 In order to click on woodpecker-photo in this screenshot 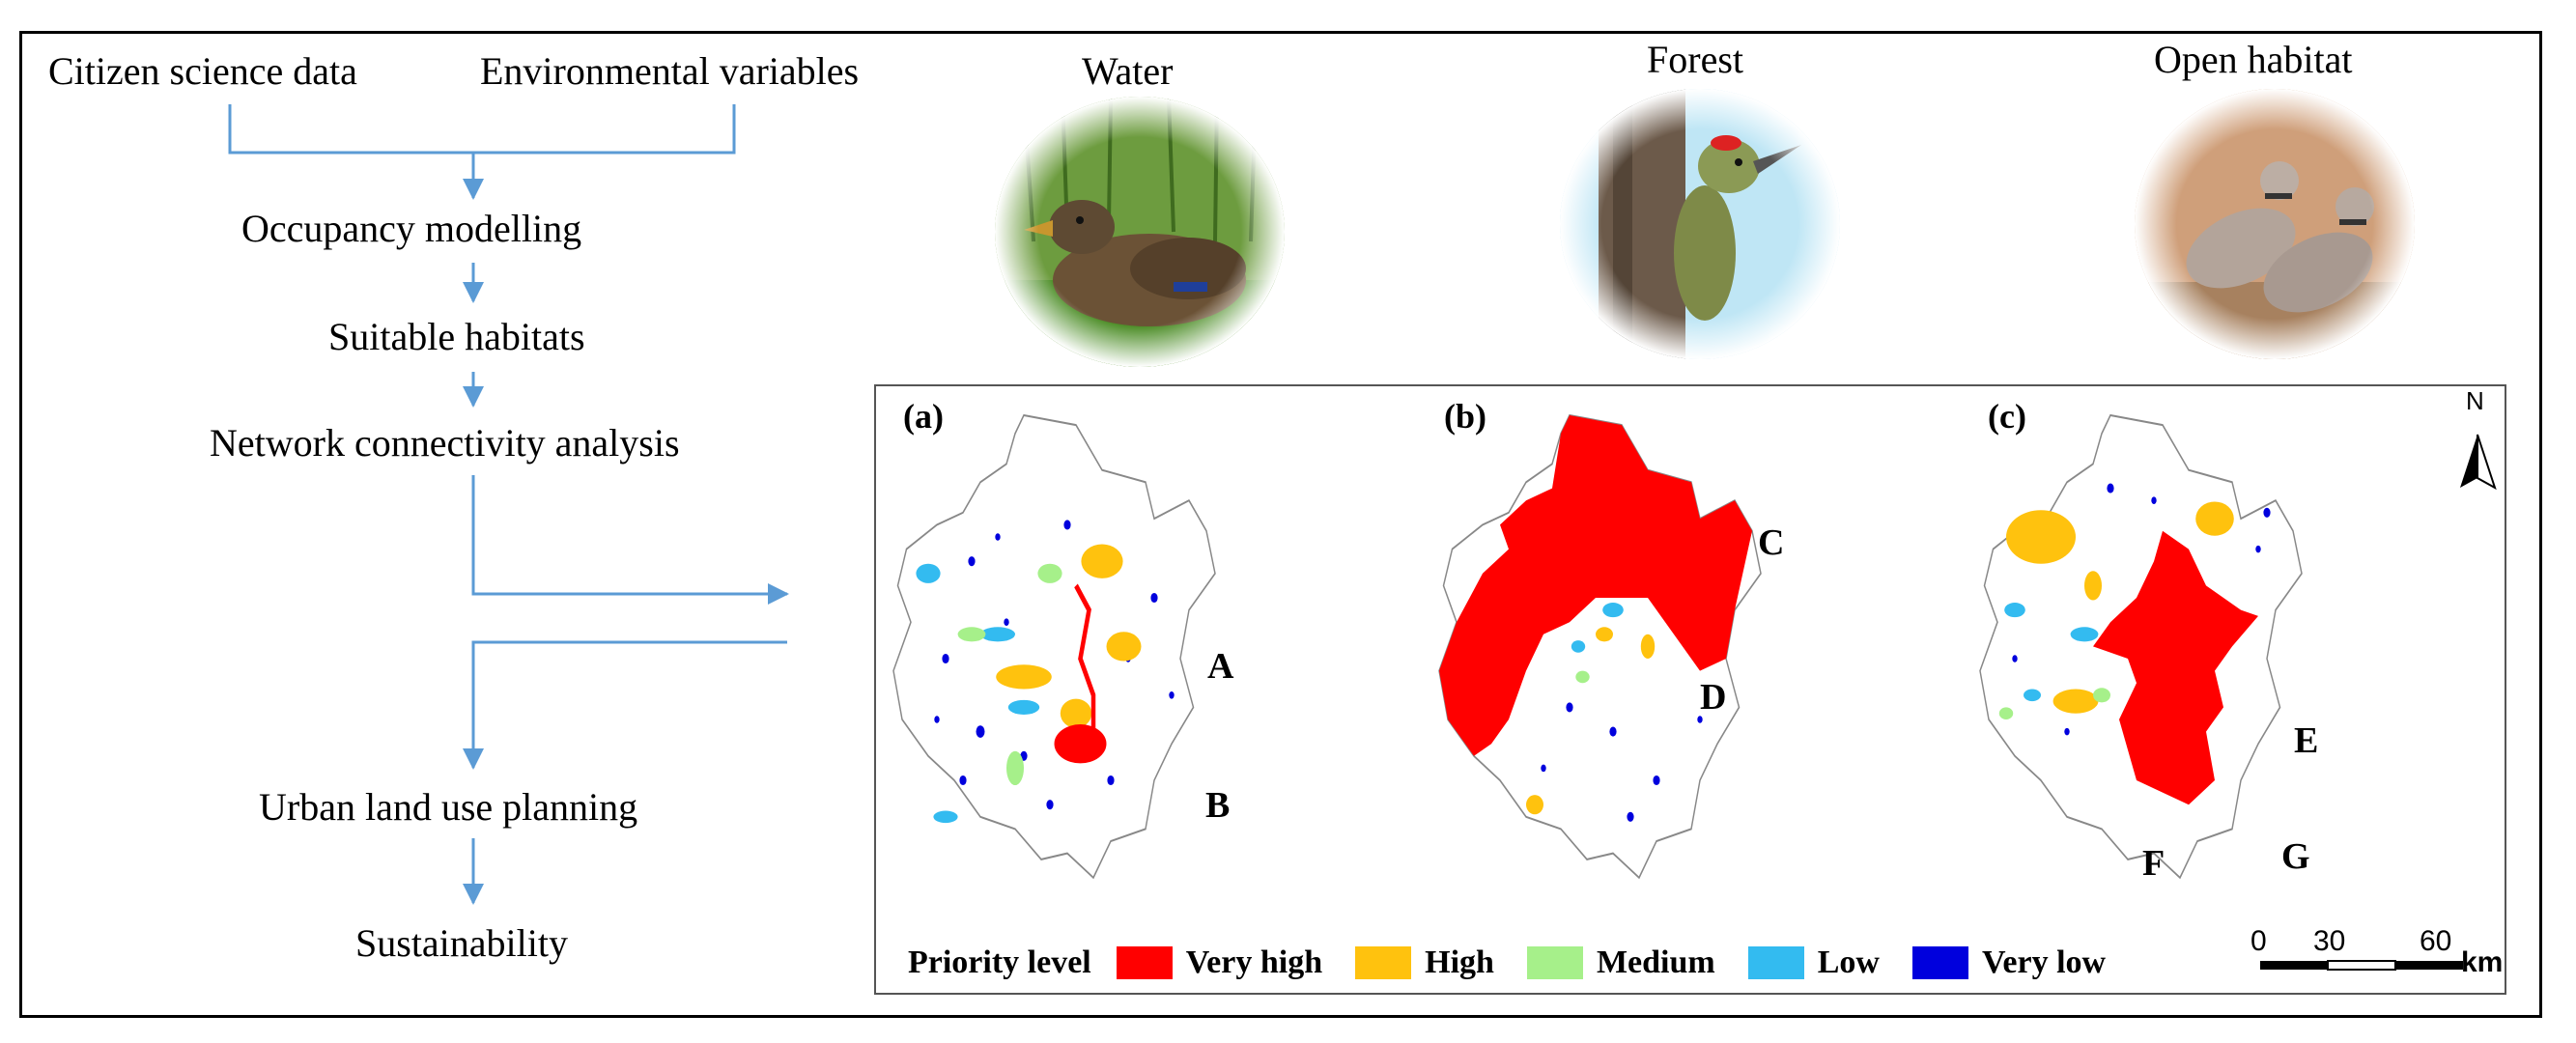, I will do `click(1700, 224)`.